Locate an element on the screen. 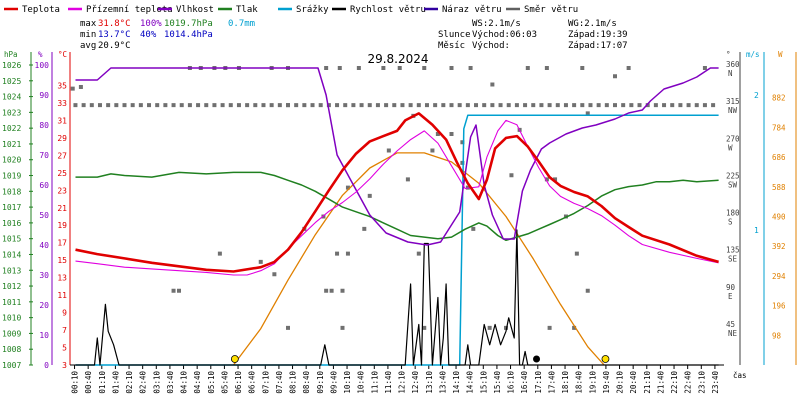 This screenshot has width=800, height=400. hpa-tick-4: 1022 is located at coordinates (11, 128).